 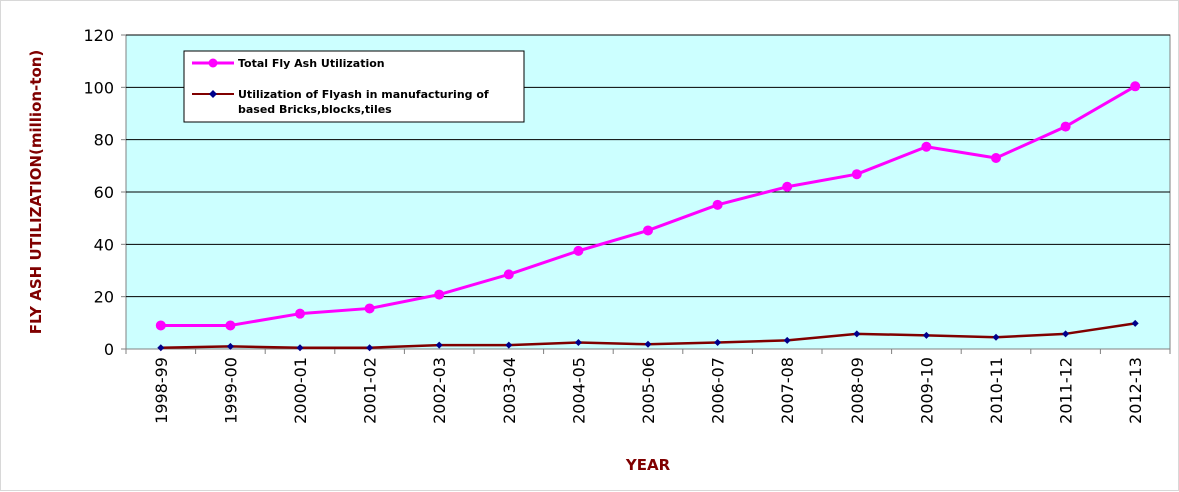 I want to click on x-tick-label: 2012-13, so click(x=1135, y=390).